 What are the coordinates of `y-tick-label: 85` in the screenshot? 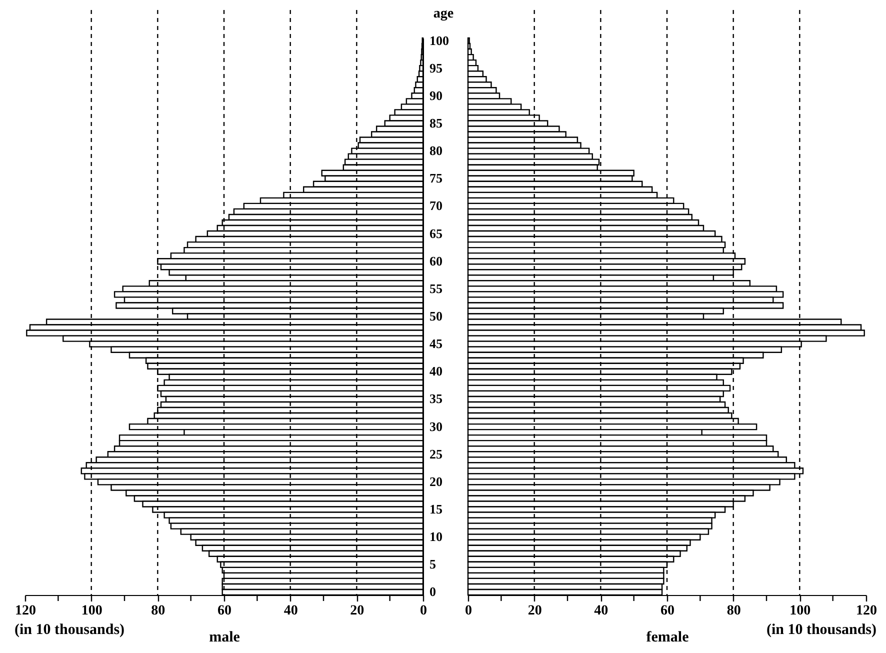 It's located at (436, 122).